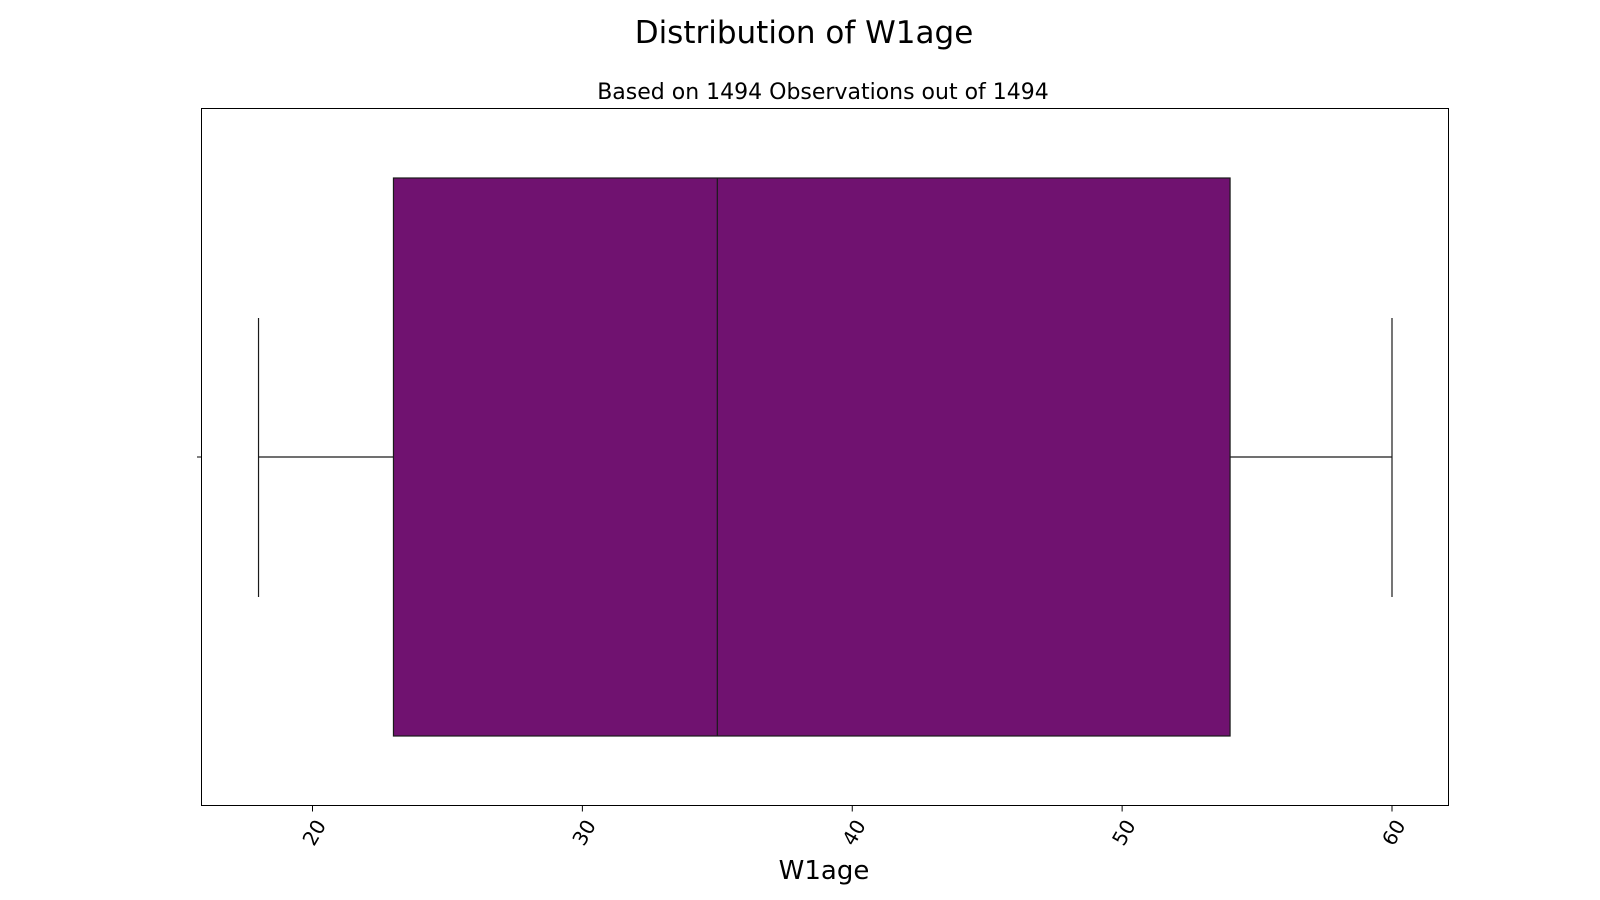 The width and height of the screenshot is (1600, 900). I want to click on x-tick-label: 60, so click(1394, 833).